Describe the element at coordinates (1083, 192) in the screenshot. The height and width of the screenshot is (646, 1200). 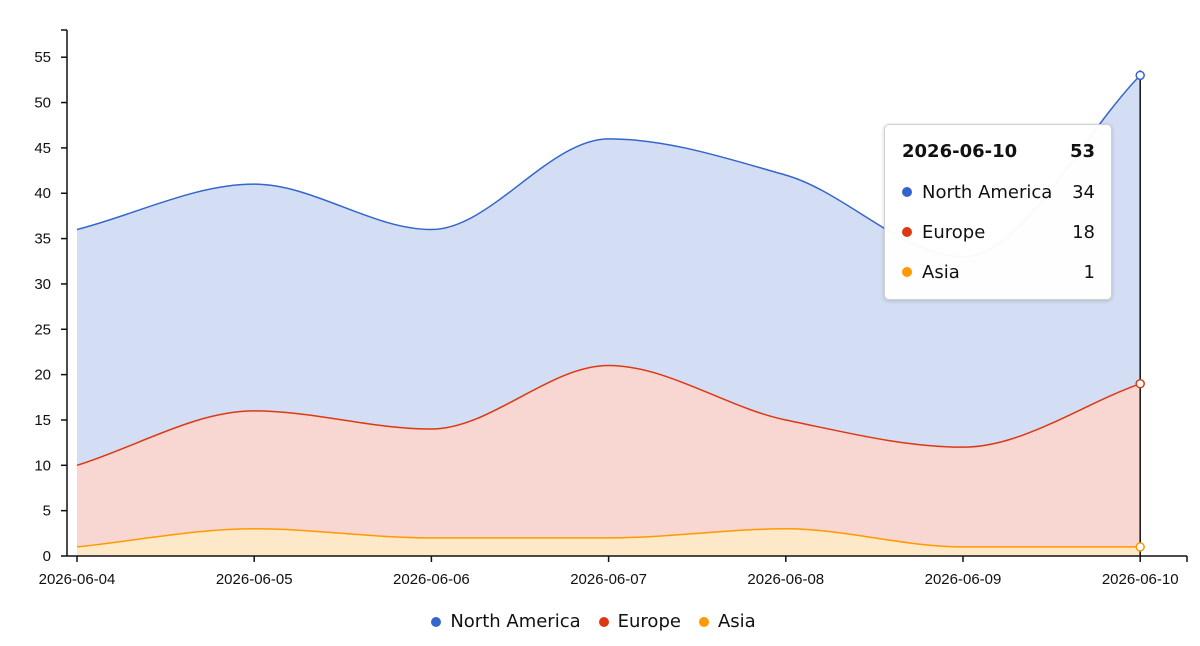
I see `tooltip-series-value: 34` at that location.